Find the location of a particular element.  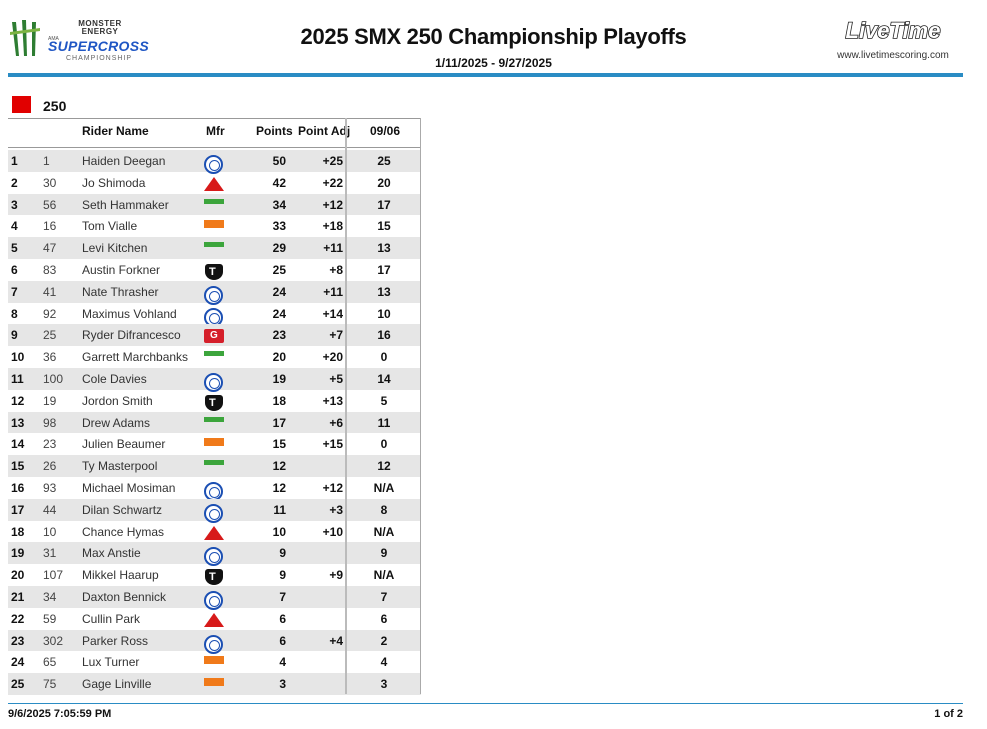

rider-number-cell: 19 is located at coordinates (50, 400).